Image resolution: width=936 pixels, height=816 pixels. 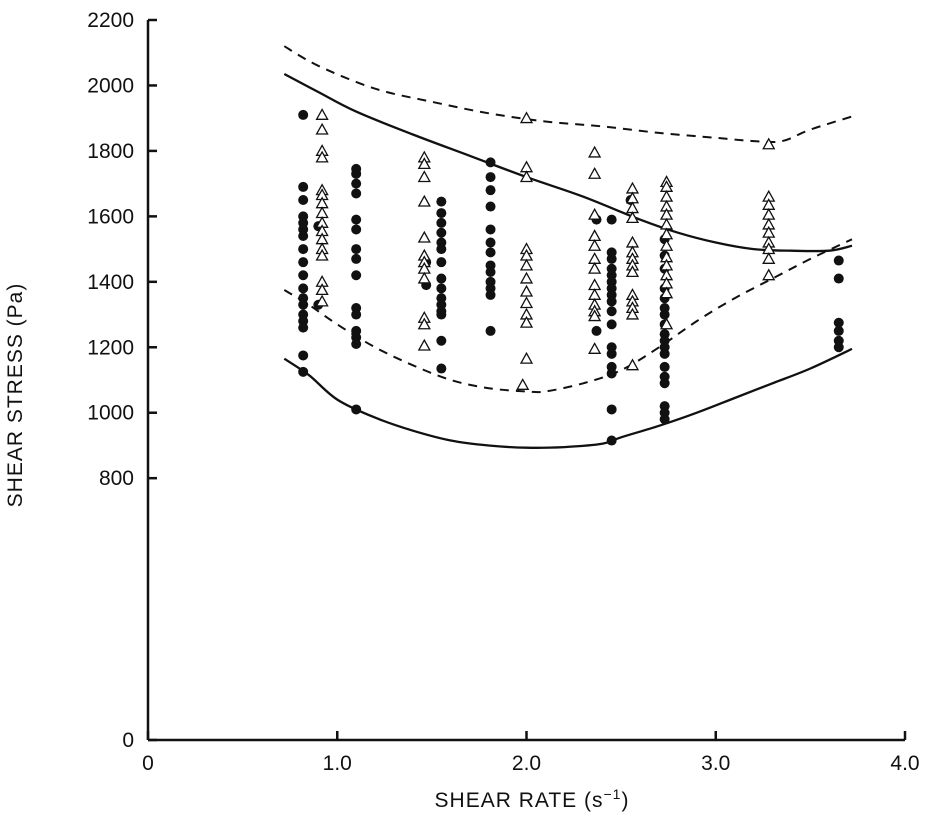 I want to click on x-tick-label: 1.0, so click(x=337, y=763).